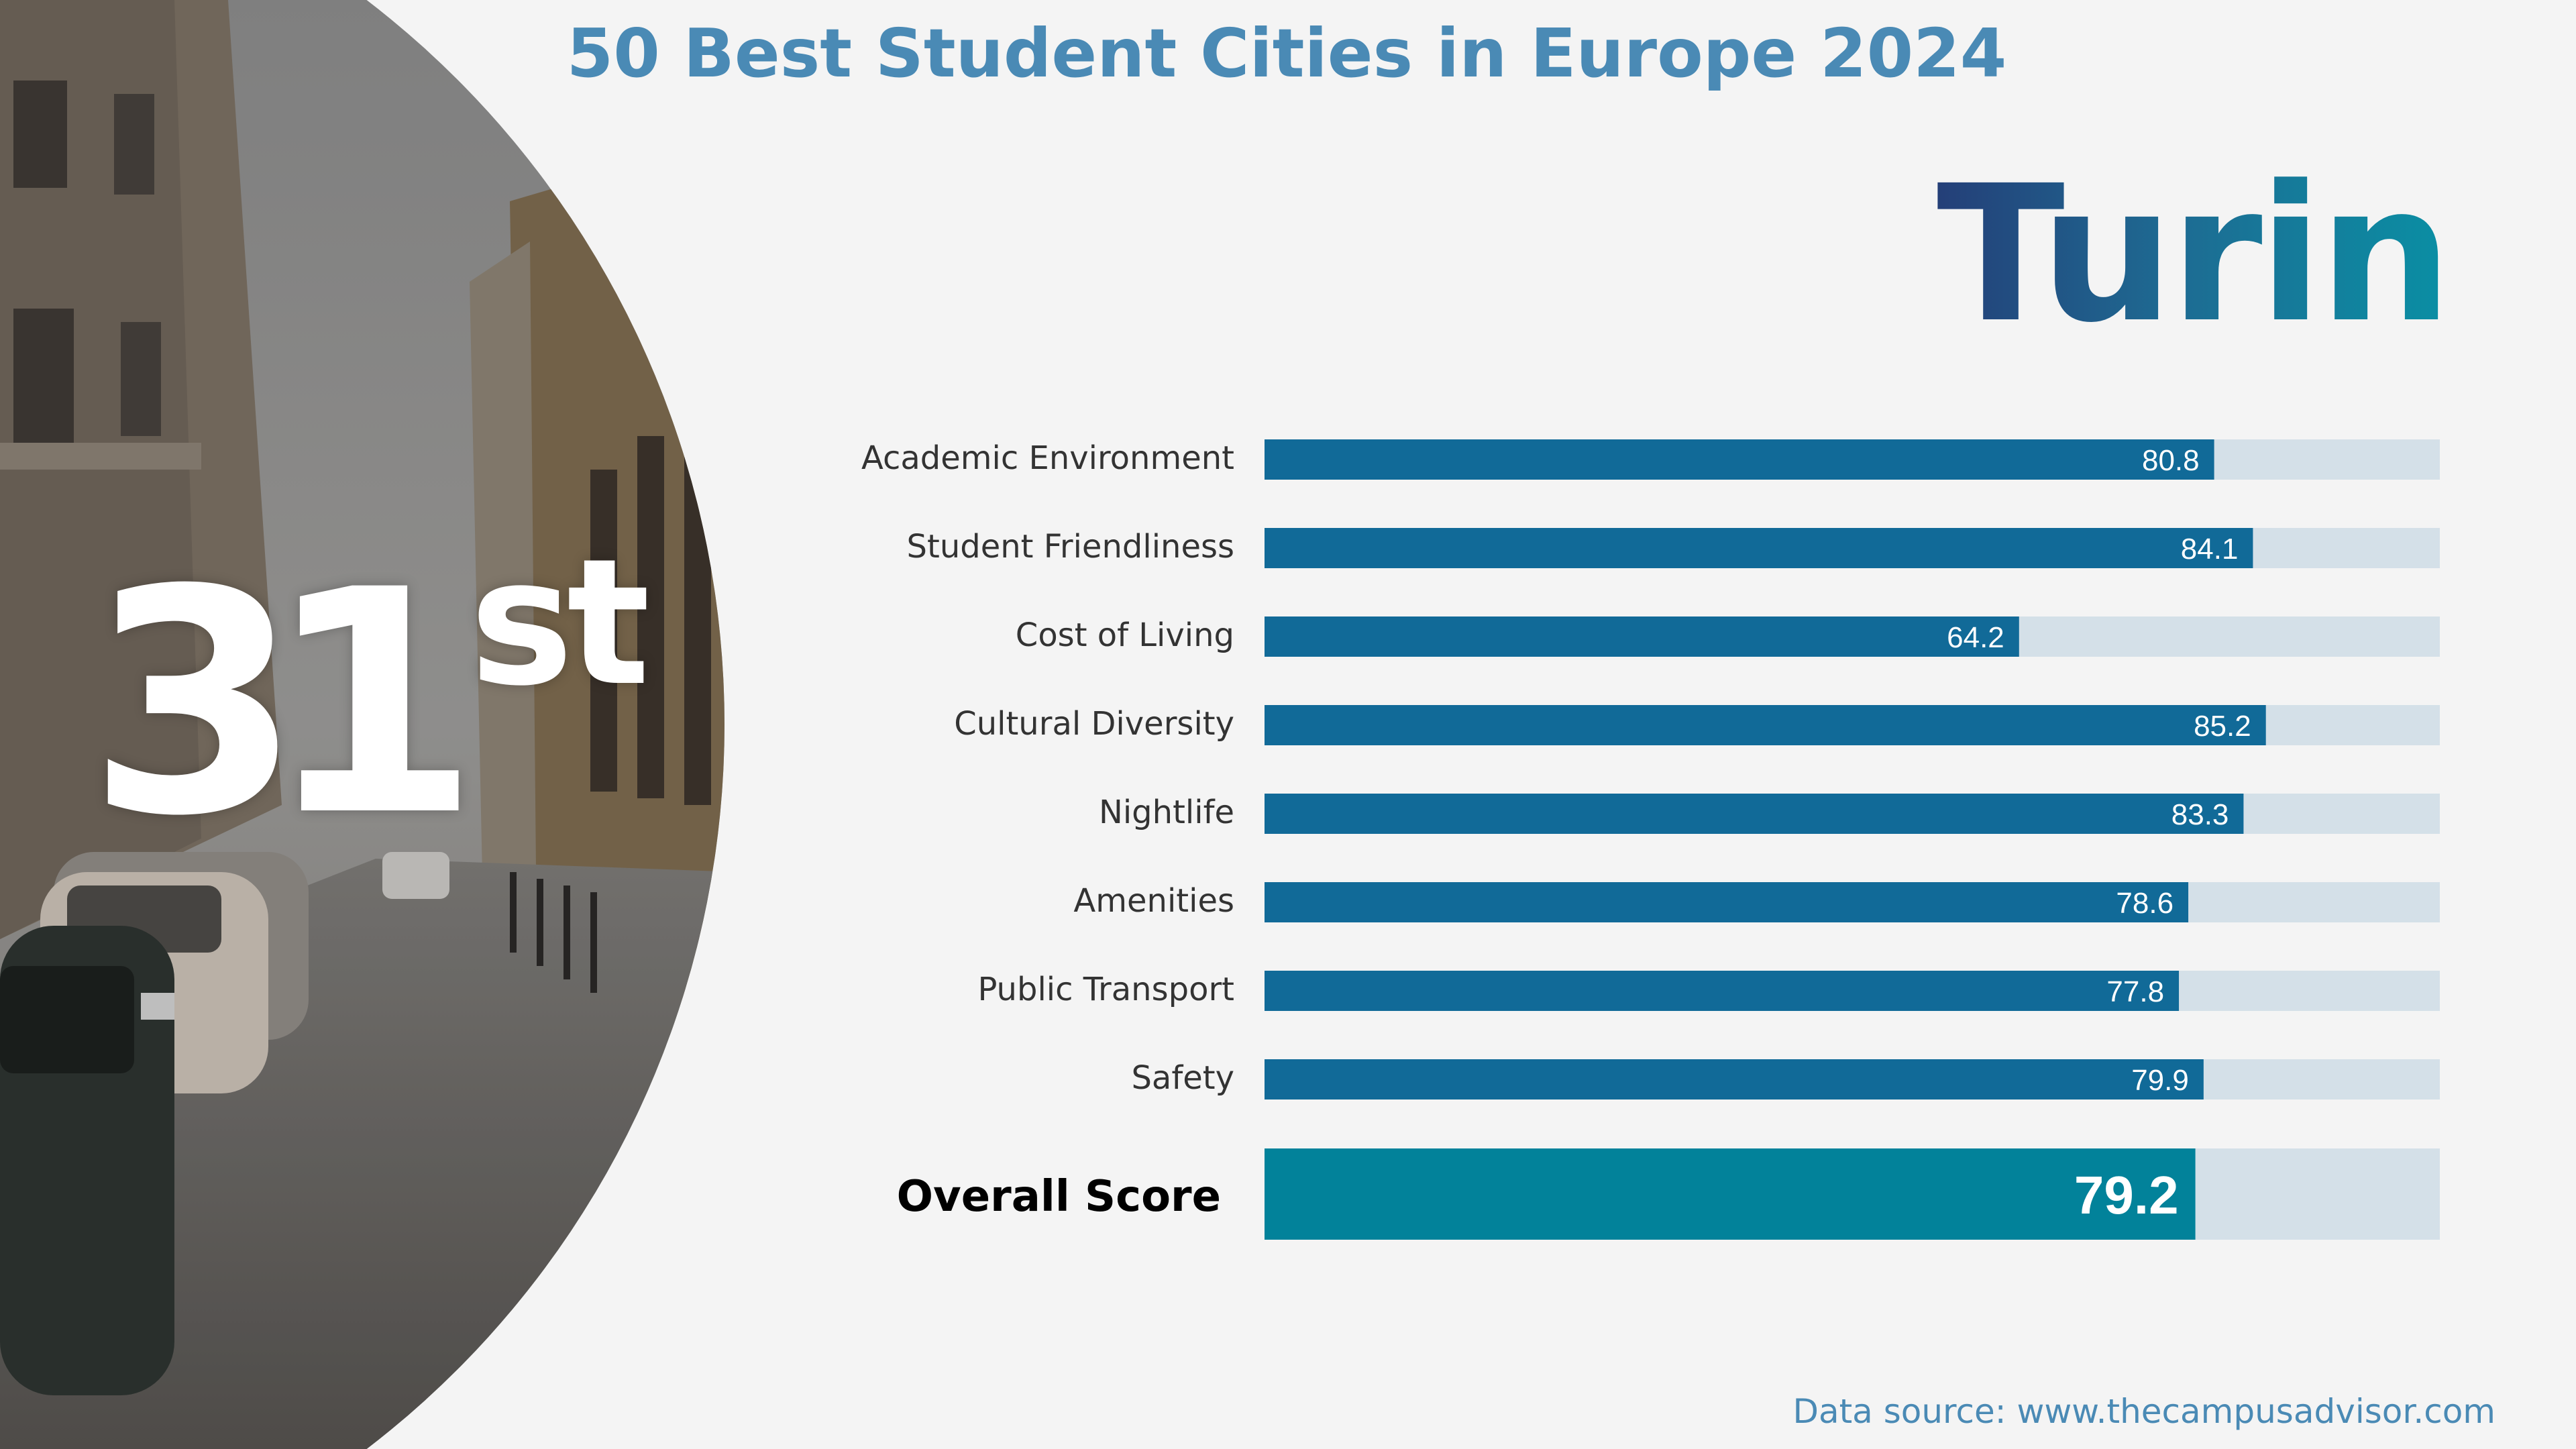 The width and height of the screenshot is (2576, 1449). Describe the element at coordinates (2145, 903) in the screenshot. I see `data-label: 78.6` at that location.